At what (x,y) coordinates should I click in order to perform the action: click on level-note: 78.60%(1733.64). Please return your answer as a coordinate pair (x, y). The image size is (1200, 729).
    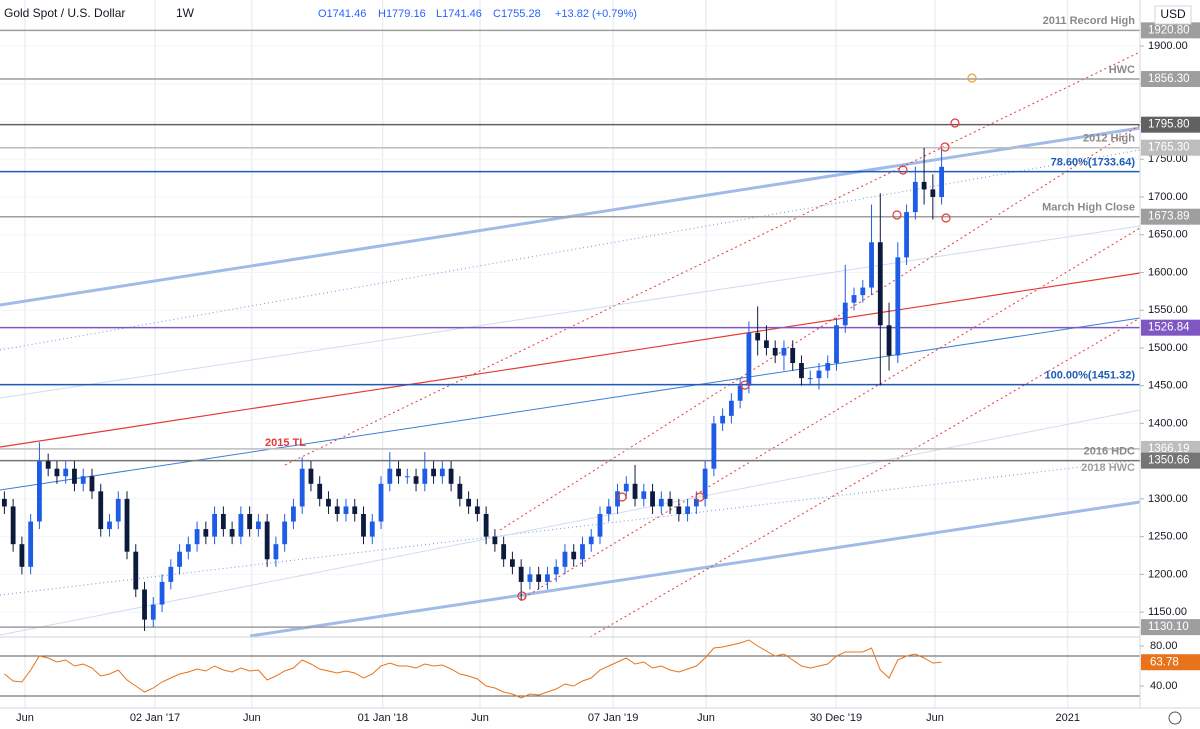
    Looking at the image, I should click on (1093, 163).